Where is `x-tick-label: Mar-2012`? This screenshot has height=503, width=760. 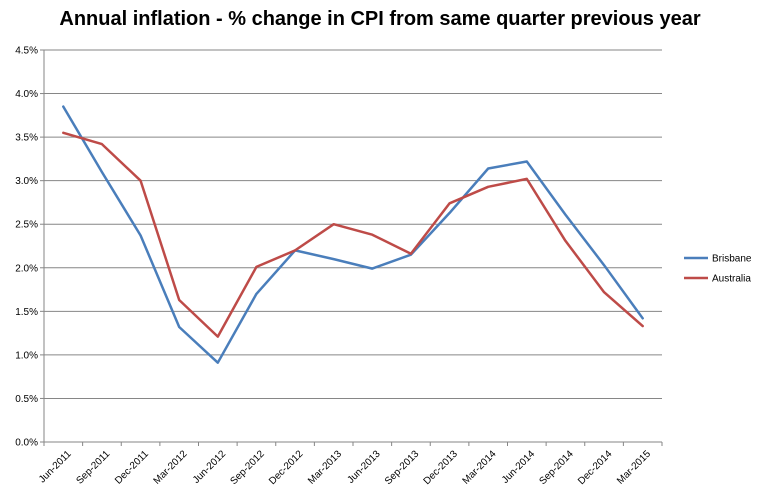 x-tick-label: Mar-2012 is located at coordinates (171, 467).